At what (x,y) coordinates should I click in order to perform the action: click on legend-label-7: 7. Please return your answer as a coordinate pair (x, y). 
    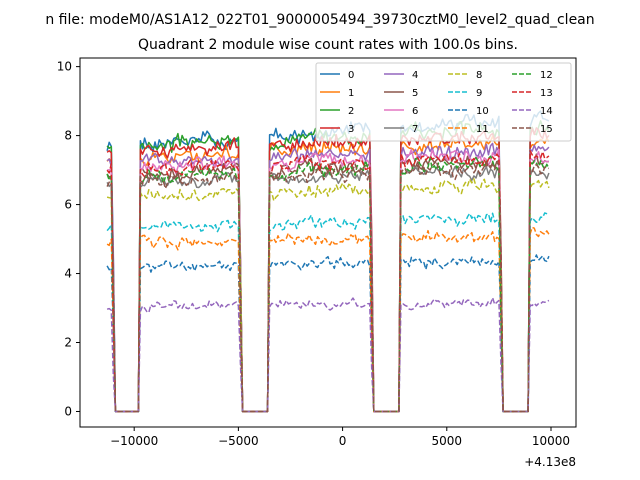
    Looking at the image, I should click on (415, 129).